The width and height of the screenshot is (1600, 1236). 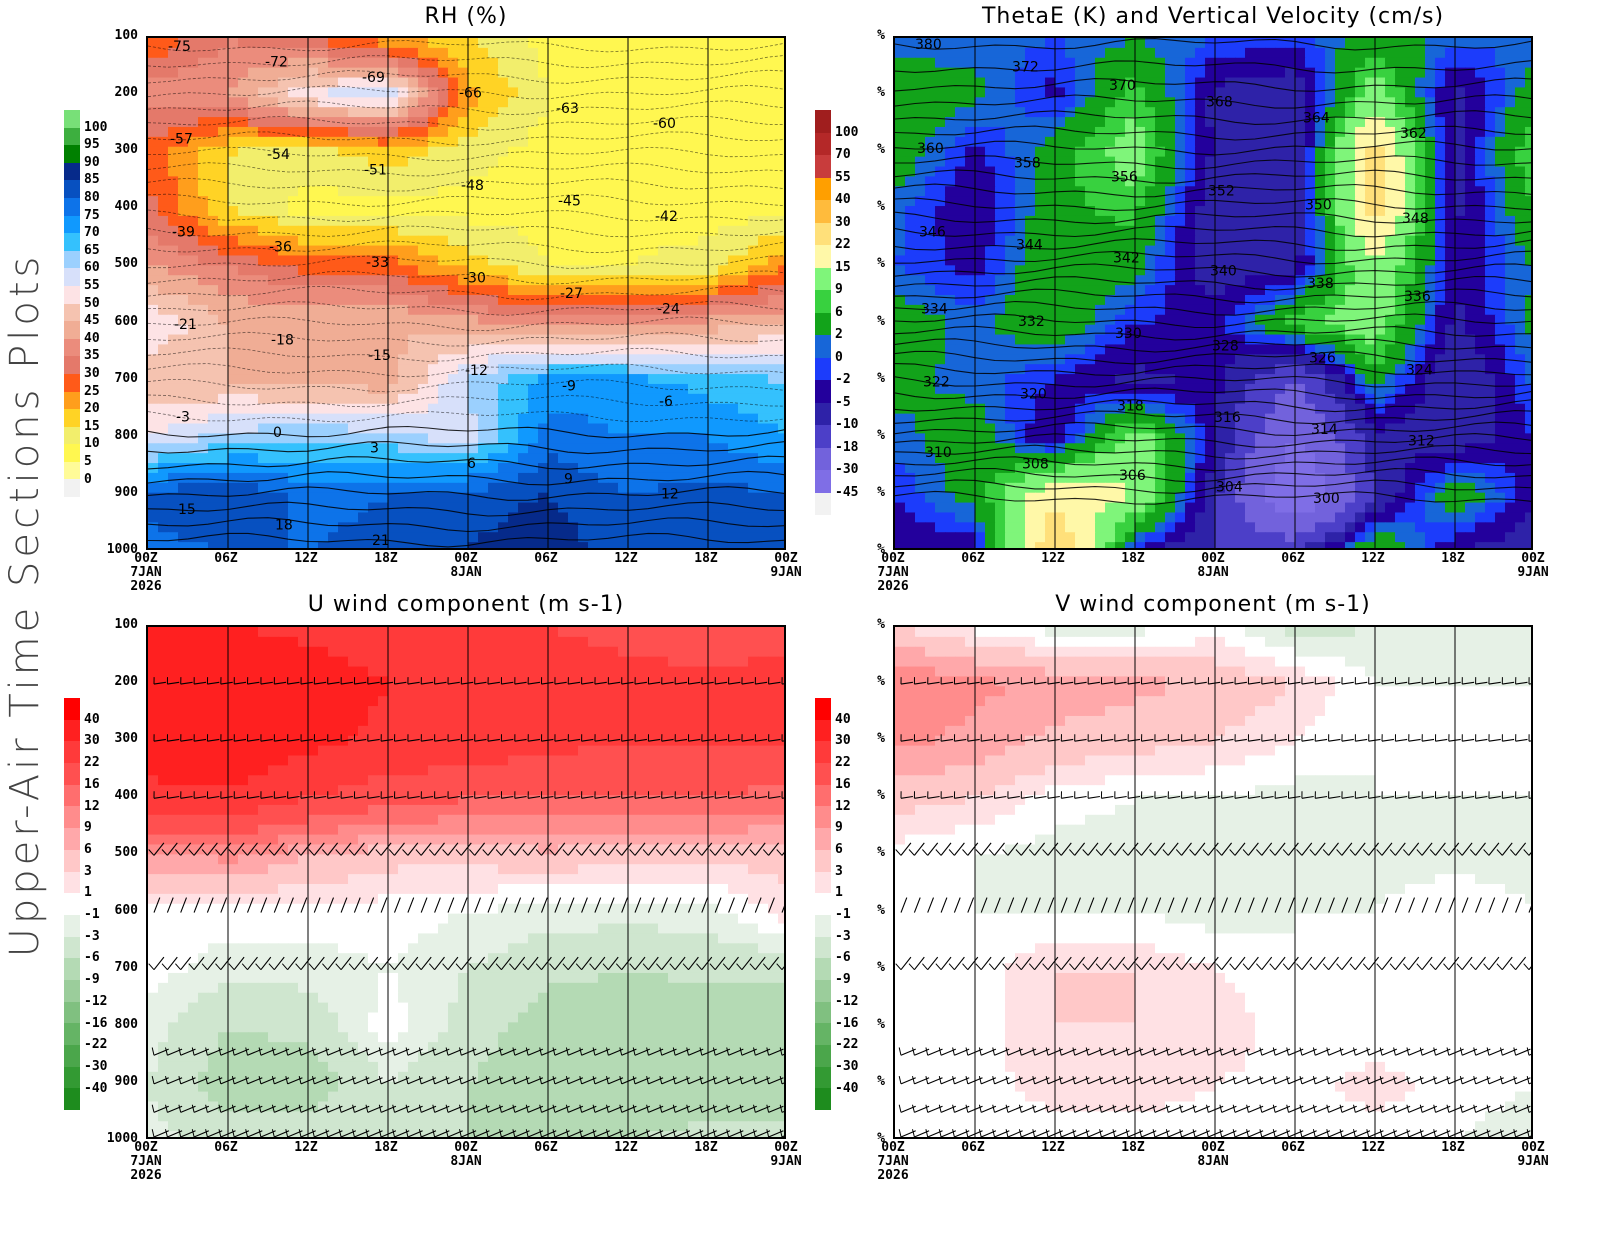 I want to click on contour-label: -72, so click(x=276, y=62).